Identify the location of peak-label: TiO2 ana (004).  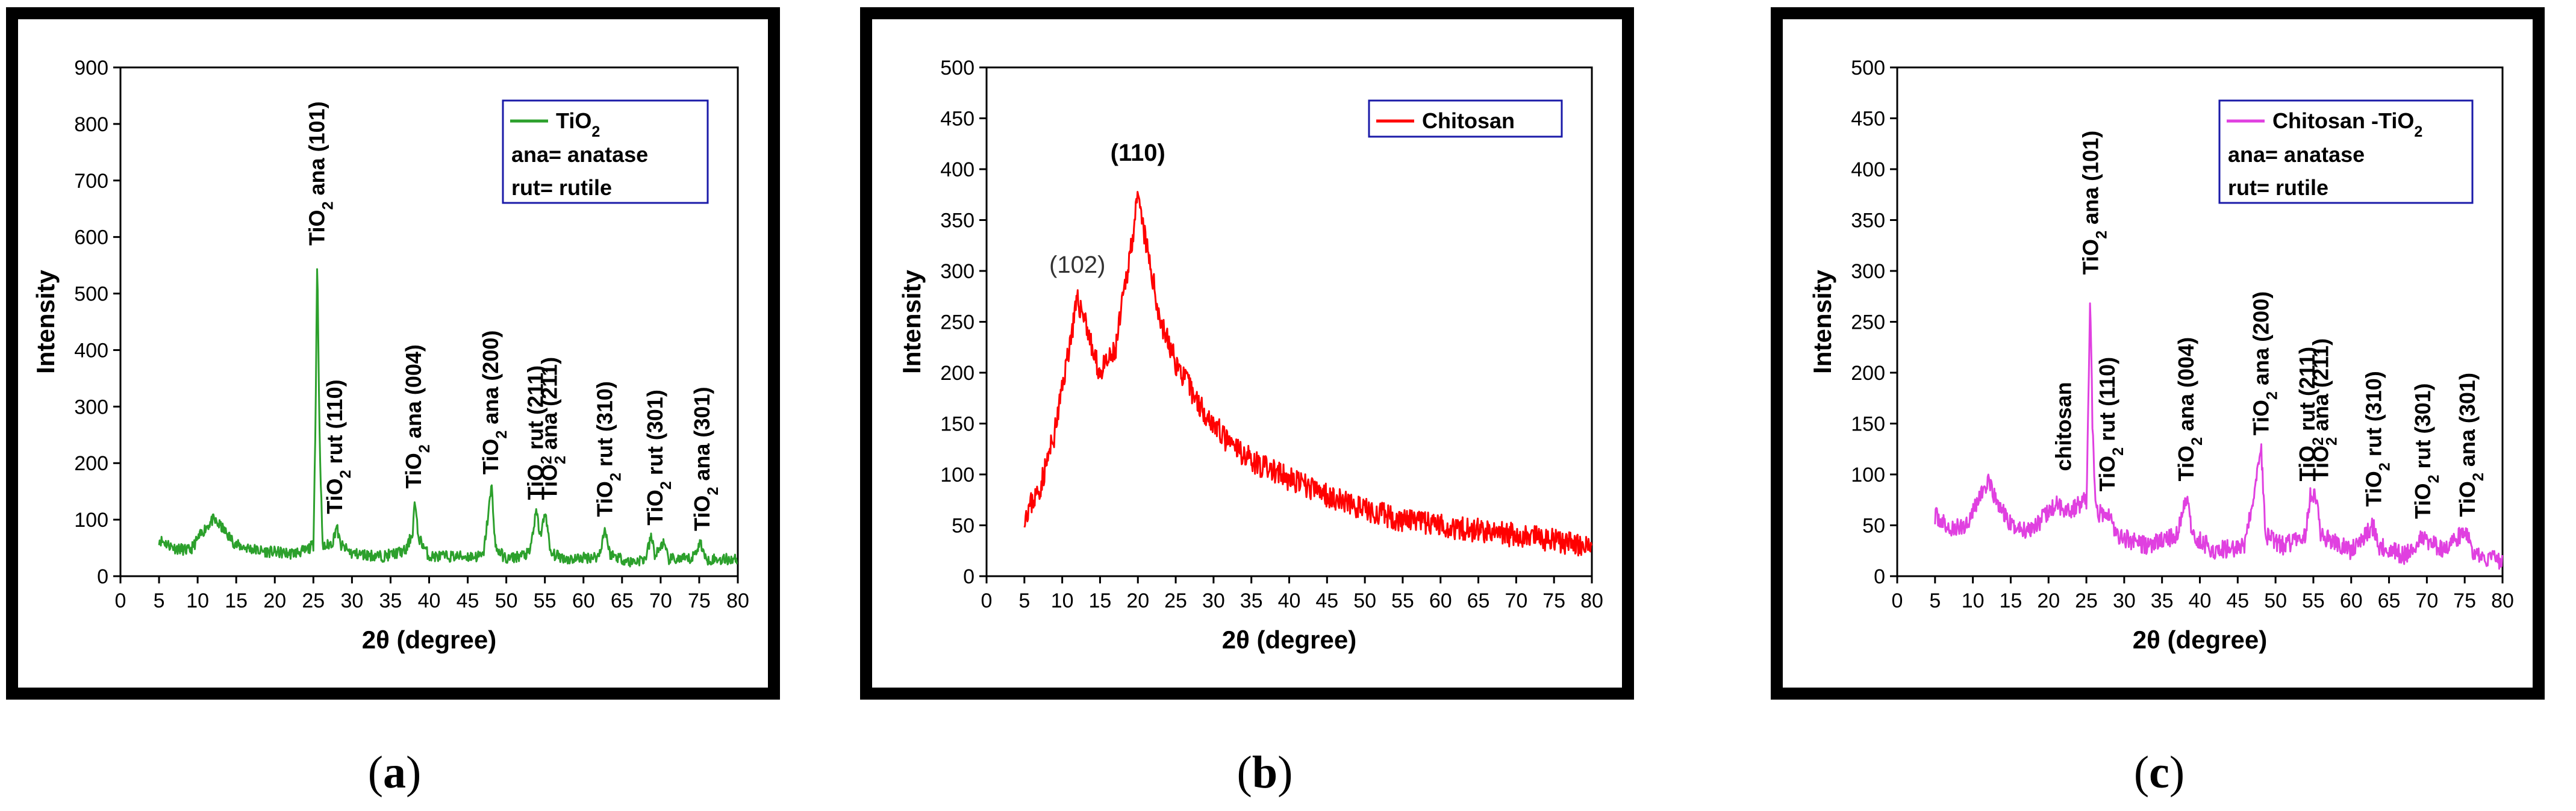
(417, 416).